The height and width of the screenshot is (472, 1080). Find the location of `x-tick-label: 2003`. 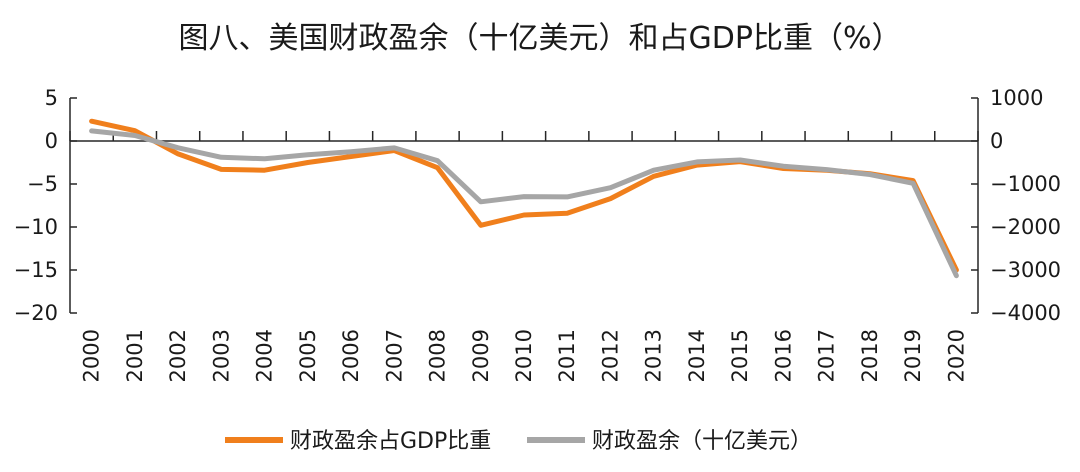

x-tick-label: 2003 is located at coordinates (221, 355).